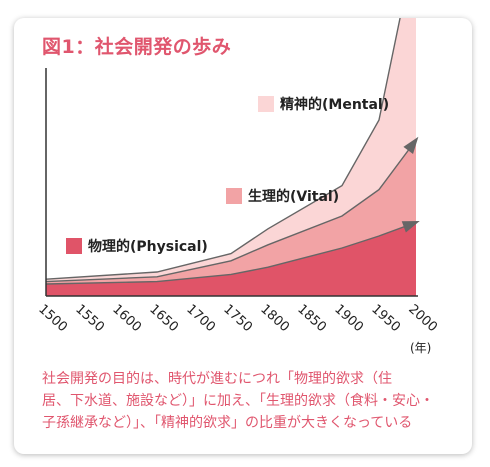  What do you see at coordinates (163, 318) in the screenshot?
I see `x-tick-label: 1650` at bounding box center [163, 318].